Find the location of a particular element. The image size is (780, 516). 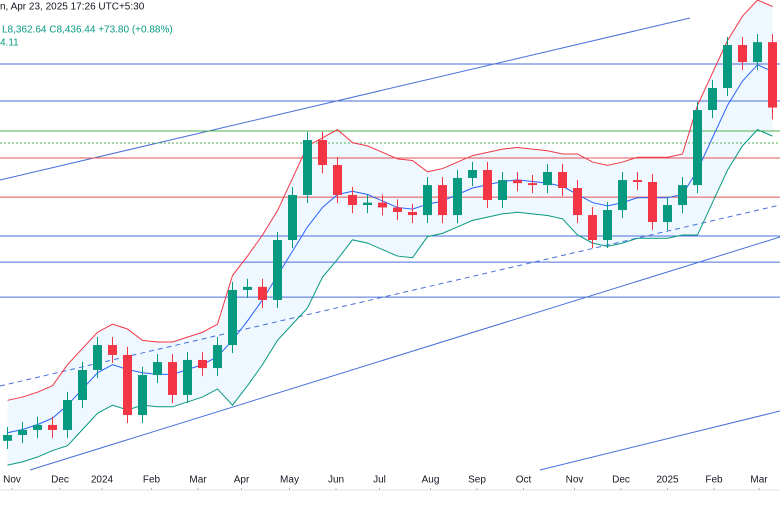

header-ohlc: L8,362.64 C8,436.44 +73.80 (+0.88%) is located at coordinates (87, 30).